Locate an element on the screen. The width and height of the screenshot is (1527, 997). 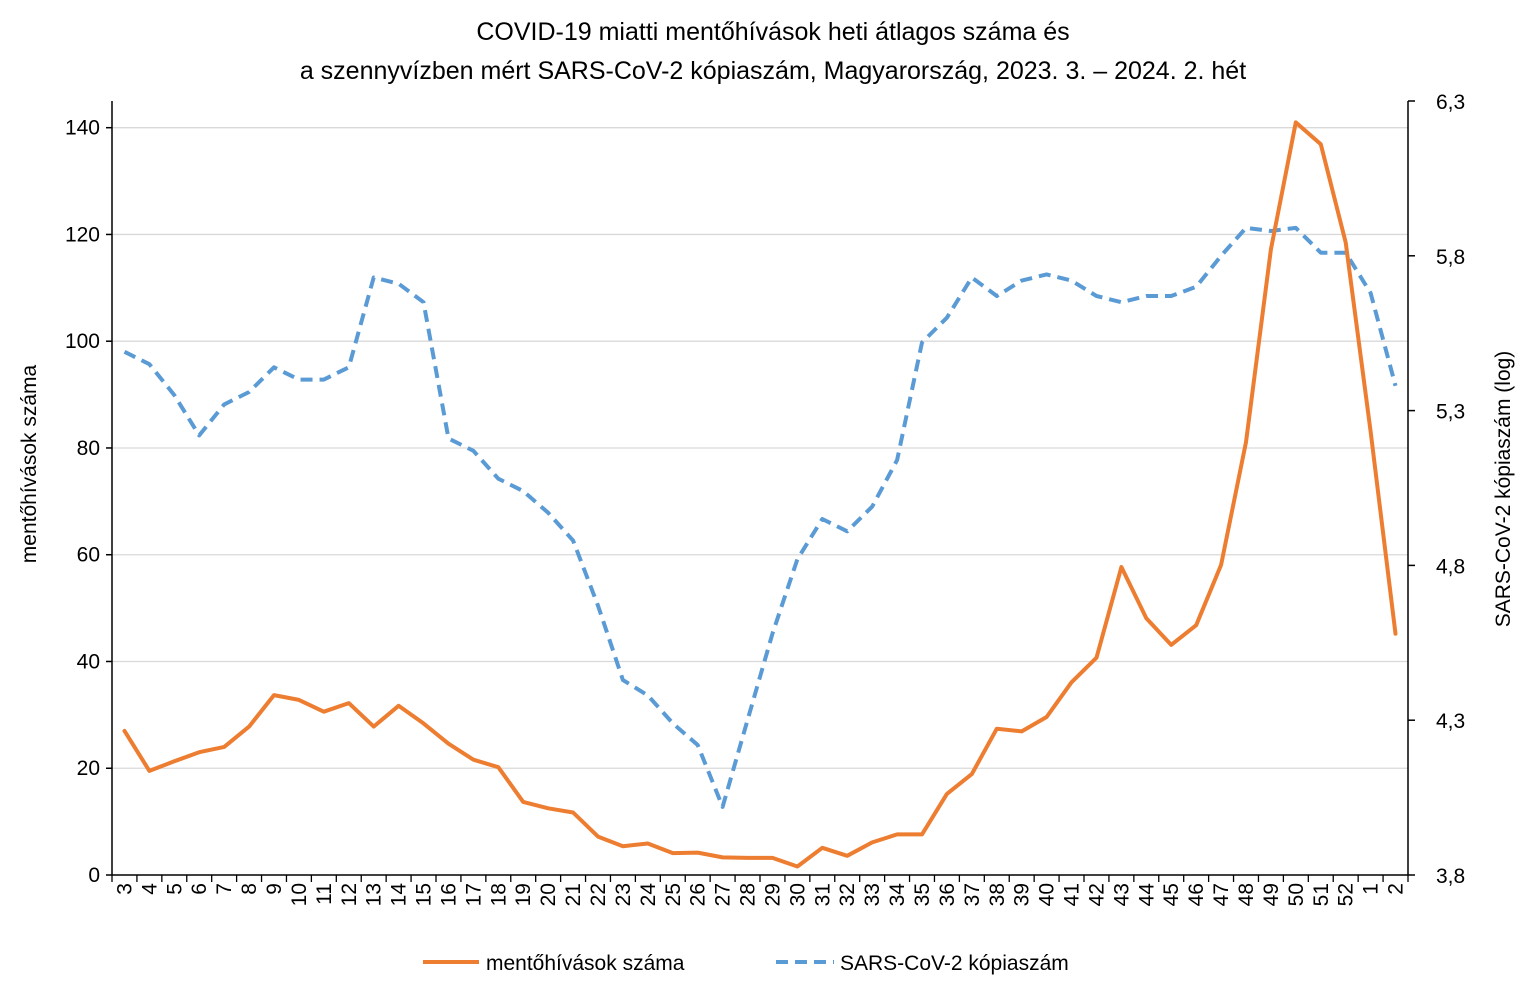
right-tick-label: 6,3 is located at coordinates (1450, 102).